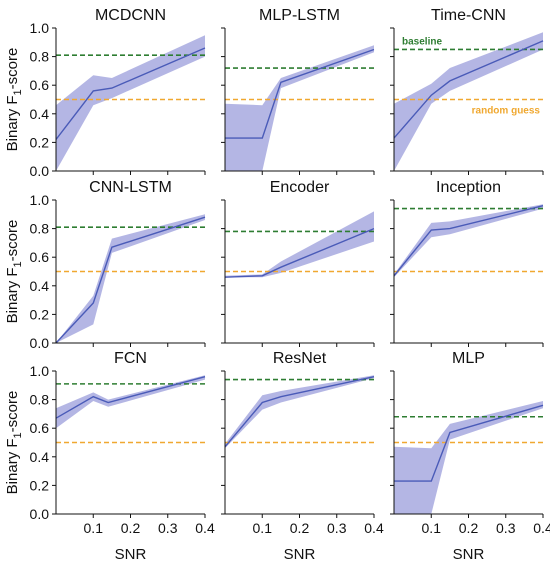  What do you see at coordinates (506, 111) in the screenshot?
I see `random-guess-annotation: random guess` at bounding box center [506, 111].